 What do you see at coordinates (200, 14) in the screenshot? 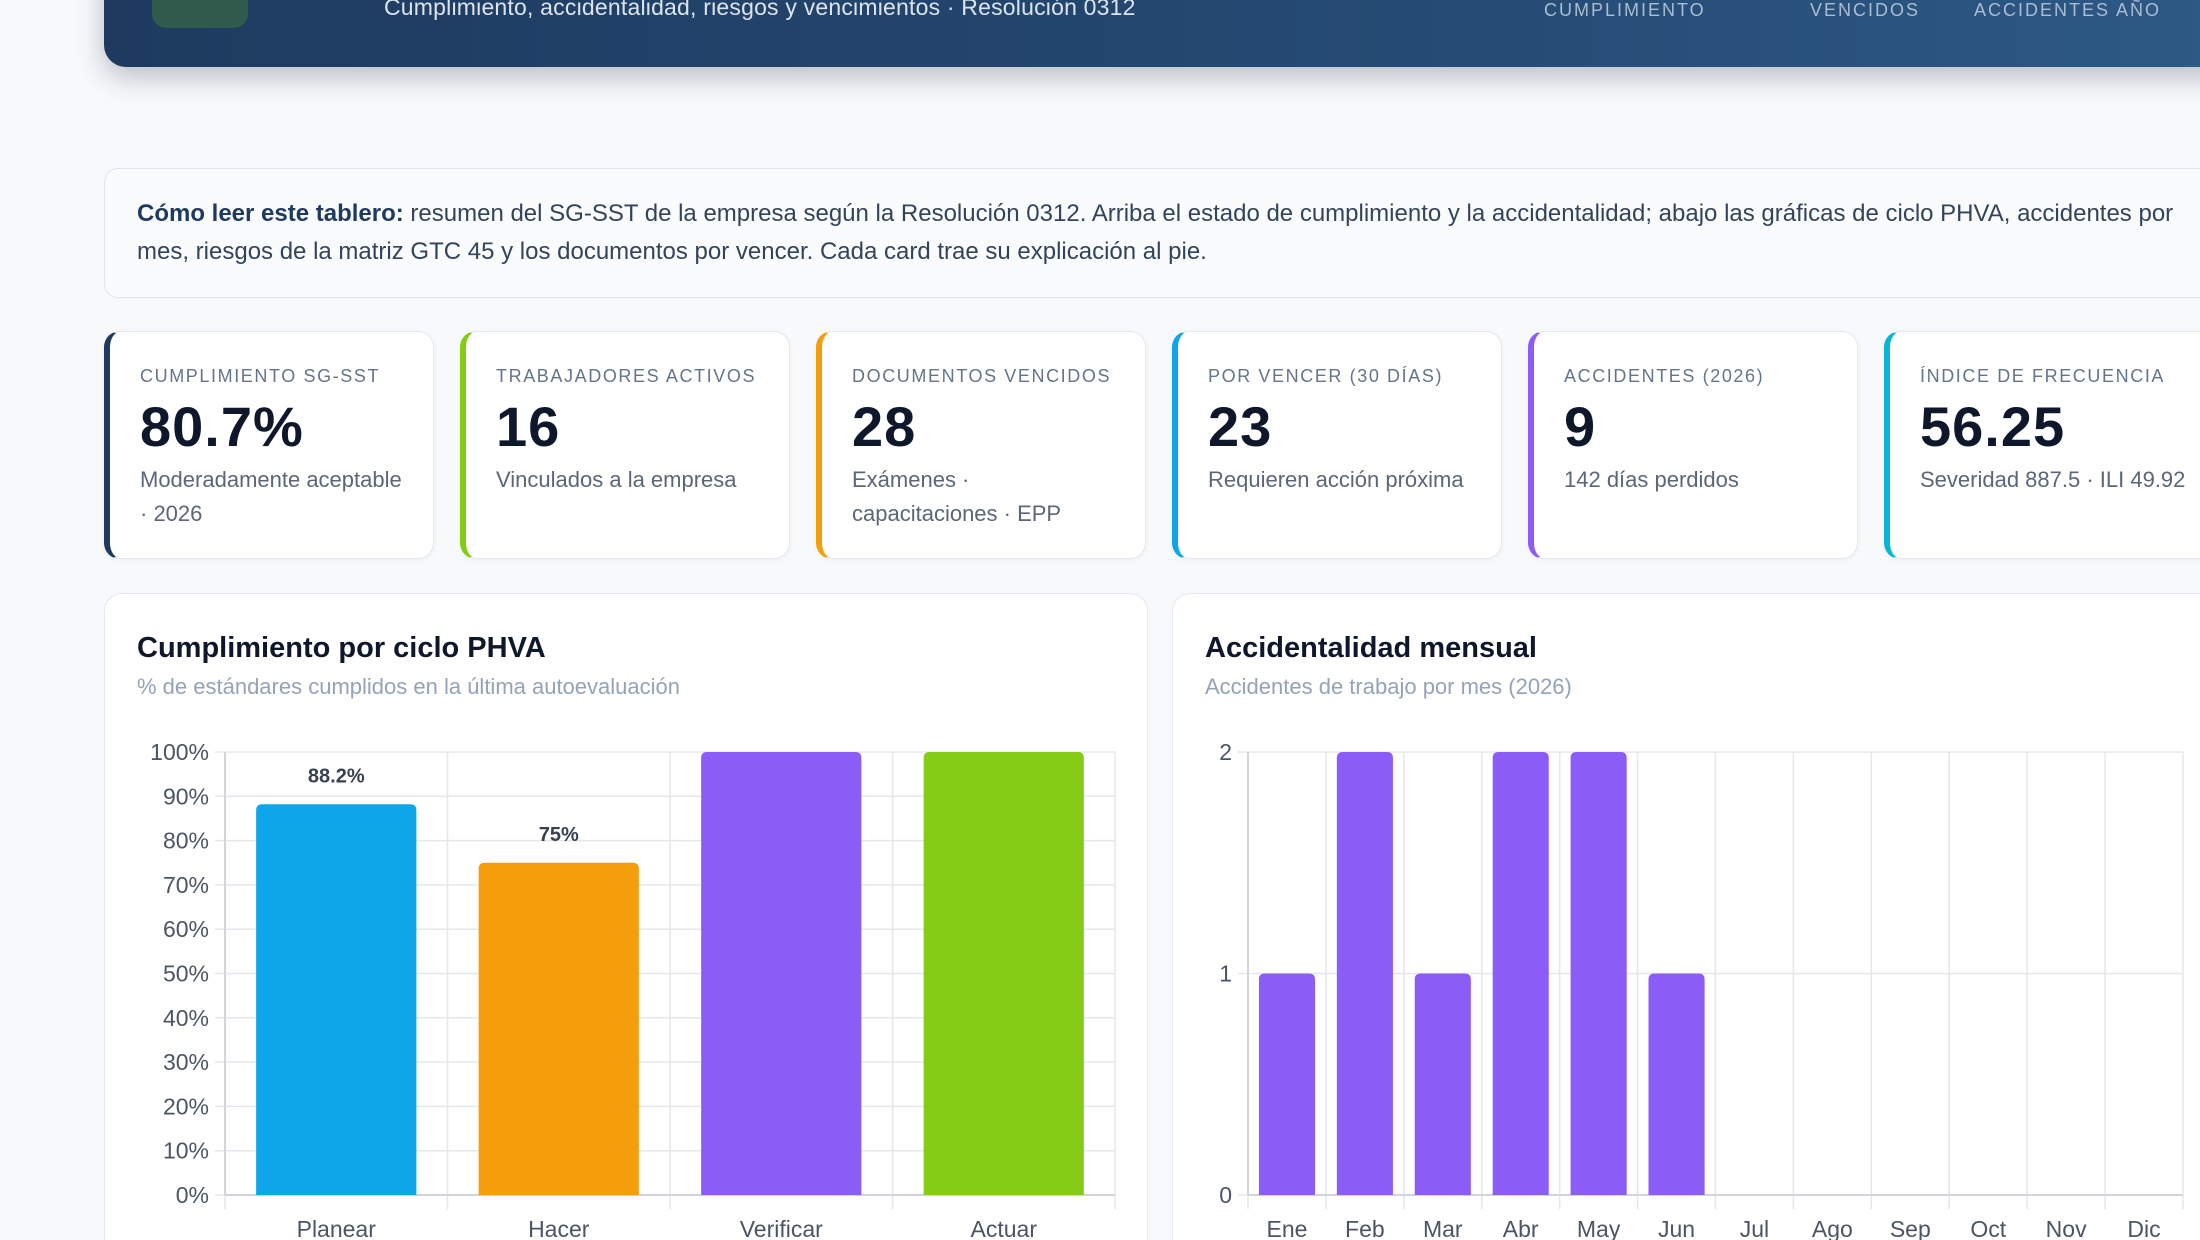
I see `logo-icon` at bounding box center [200, 14].